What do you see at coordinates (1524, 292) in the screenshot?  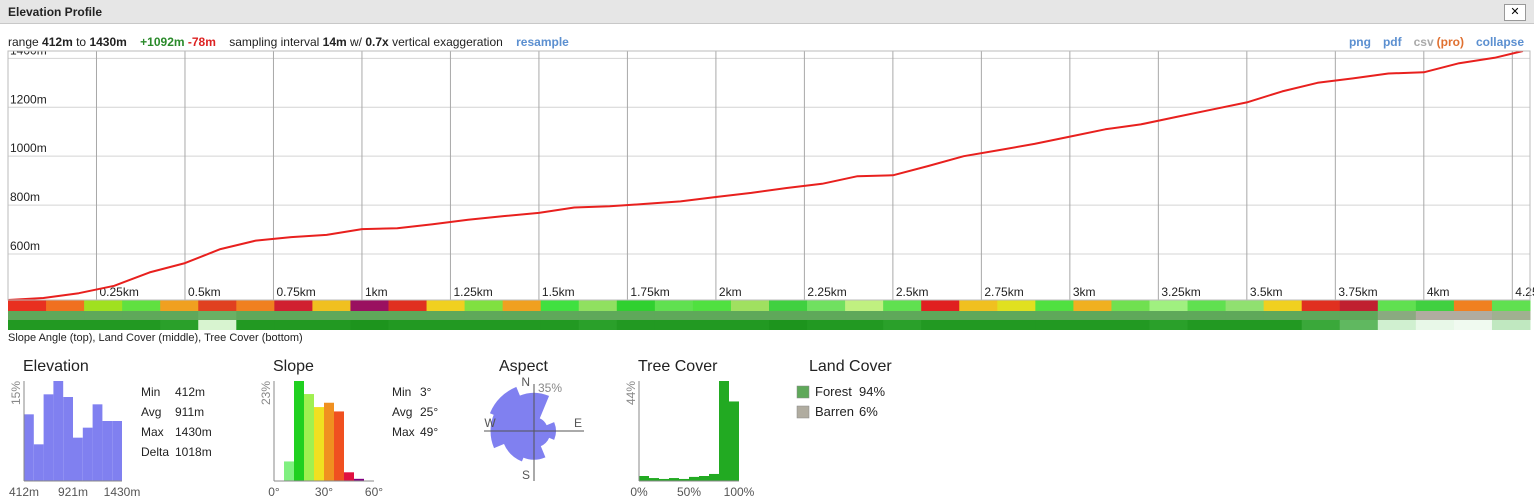 I see `x-tick-label: 4.25km` at bounding box center [1524, 292].